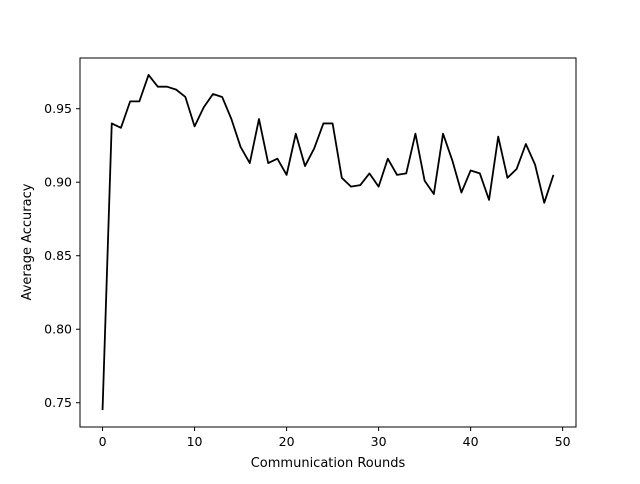  Describe the element at coordinates (195, 441) in the screenshot. I see `x-tick-label: 10` at that location.